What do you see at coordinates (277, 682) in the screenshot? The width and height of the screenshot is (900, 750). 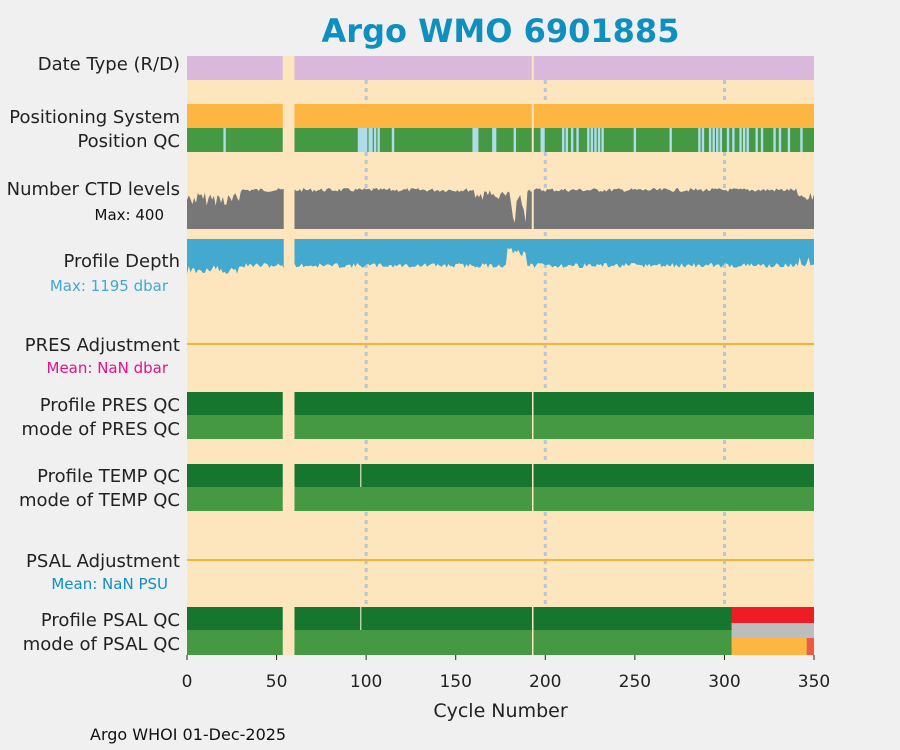 I see `x-tick-label-50: 50` at bounding box center [277, 682].